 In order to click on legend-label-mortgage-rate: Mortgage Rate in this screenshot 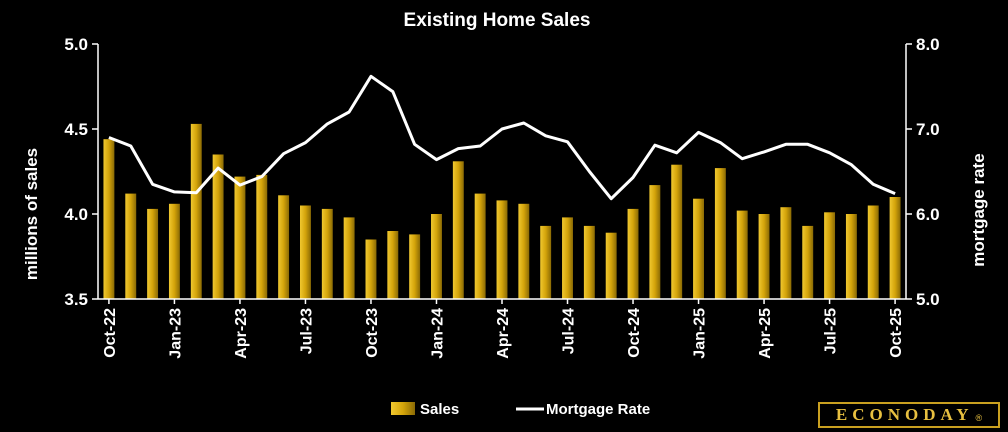, I will do `click(598, 409)`.